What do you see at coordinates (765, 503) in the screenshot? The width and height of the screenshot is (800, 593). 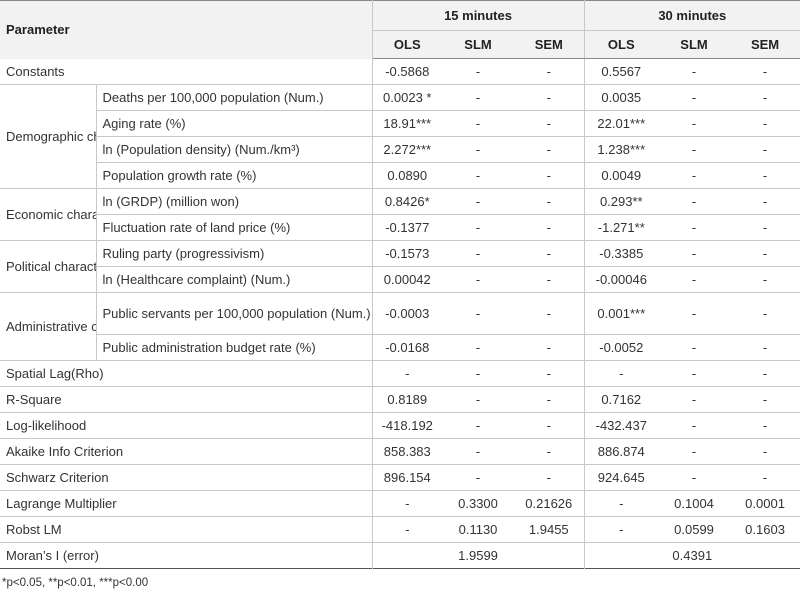 I see `cell-sem-30: 0.0001` at bounding box center [765, 503].